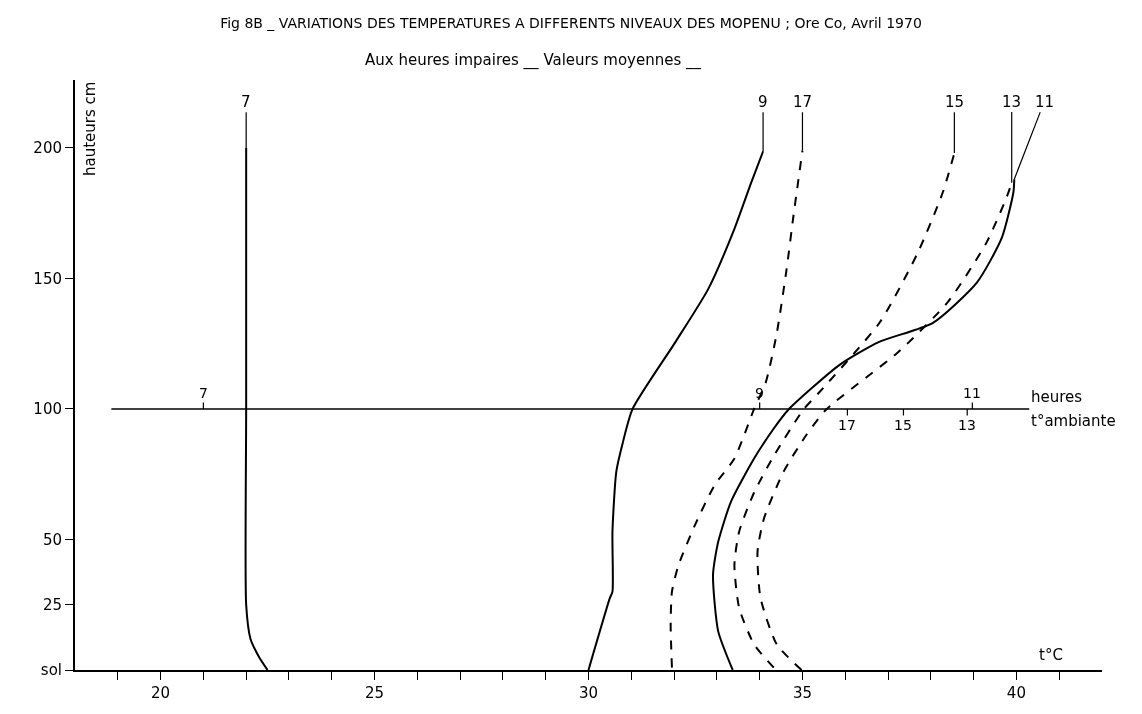 The height and width of the screenshot is (714, 1142). What do you see at coordinates (47, 278) in the screenshot?
I see `y-tick-label: 150` at bounding box center [47, 278].